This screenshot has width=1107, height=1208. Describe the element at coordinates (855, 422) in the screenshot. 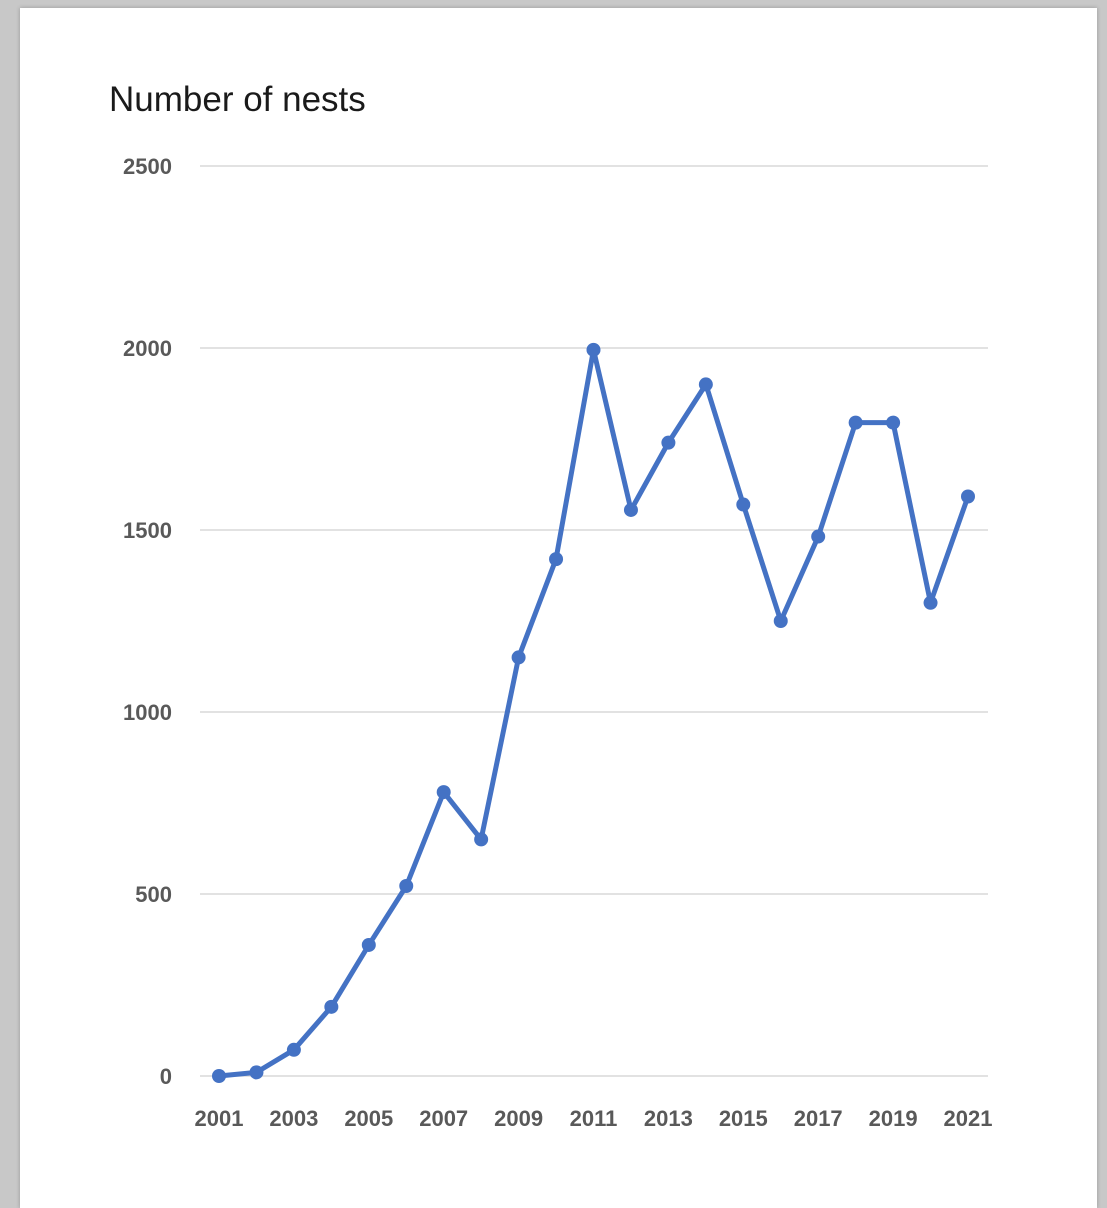

I see `data-point-2018` at that location.